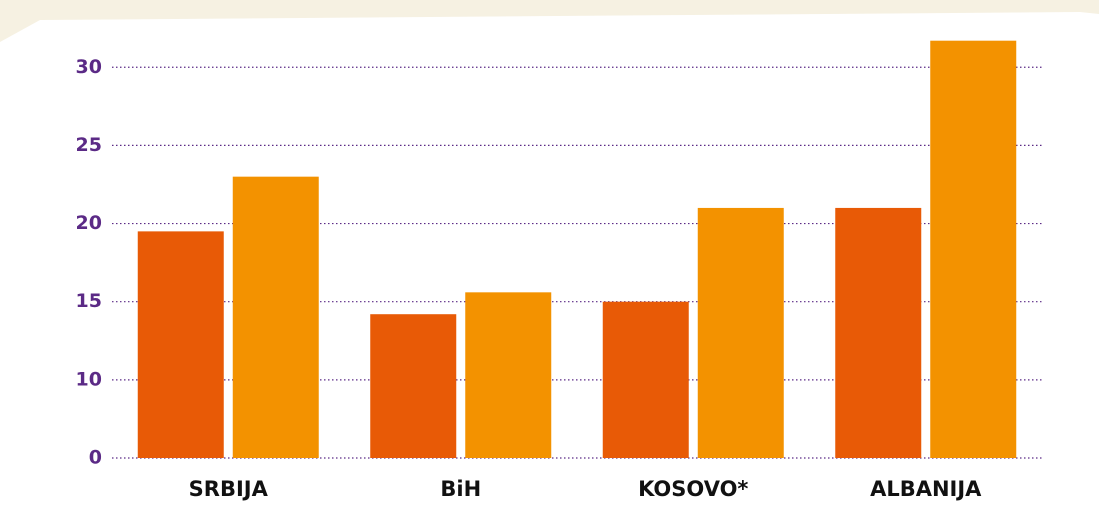 The height and width of the screenshot is (518, 1099). What do you see at coordinates (926, 489) in the screenshot?
I see `x-tick-label: ALBANIJA` at bounding box center [926, 489].